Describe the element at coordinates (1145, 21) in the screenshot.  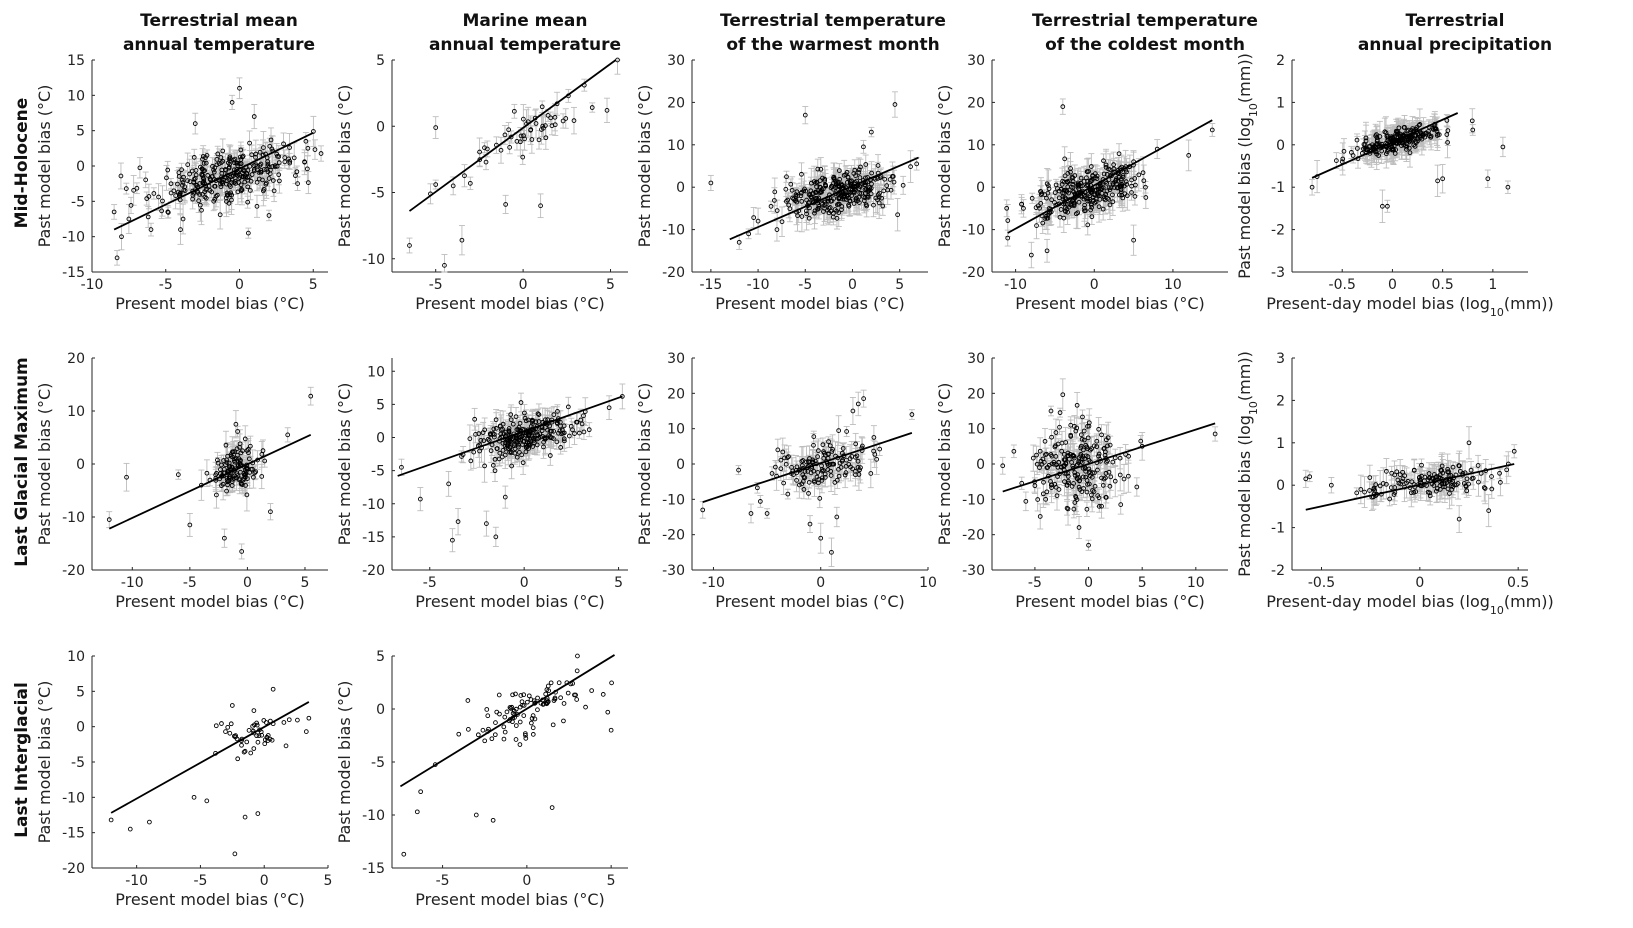
I see `column-title-4-line-1: Terrestrial temperature` at that location.